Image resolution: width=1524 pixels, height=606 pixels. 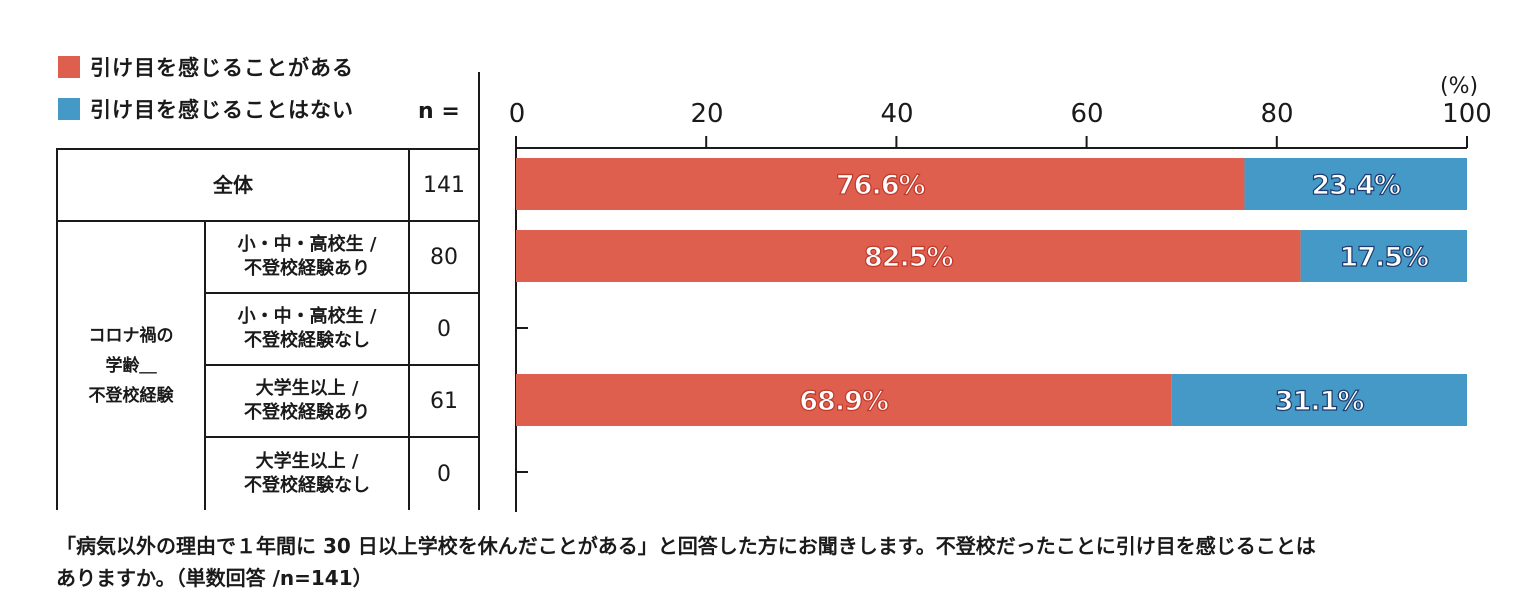 I want to click on row-n-hs-yes: 80, so click(x=444, y=257).